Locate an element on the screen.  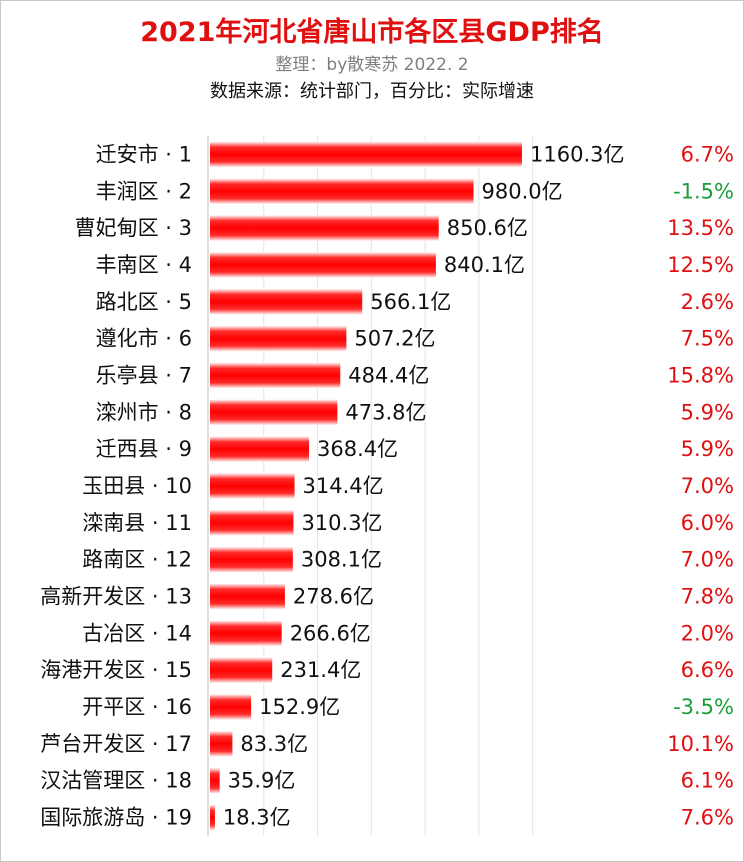
value-label: 980.0亿 is located at coordinates (522, 191).